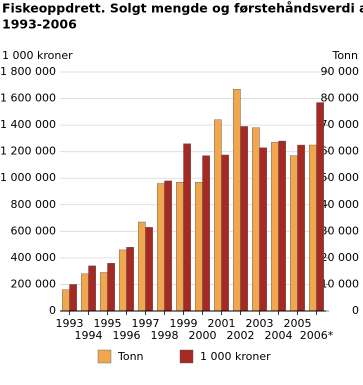 The width and height of the screenshot is (363, 385). I want to click on x-tick-label: 2005, so click(298, 323).